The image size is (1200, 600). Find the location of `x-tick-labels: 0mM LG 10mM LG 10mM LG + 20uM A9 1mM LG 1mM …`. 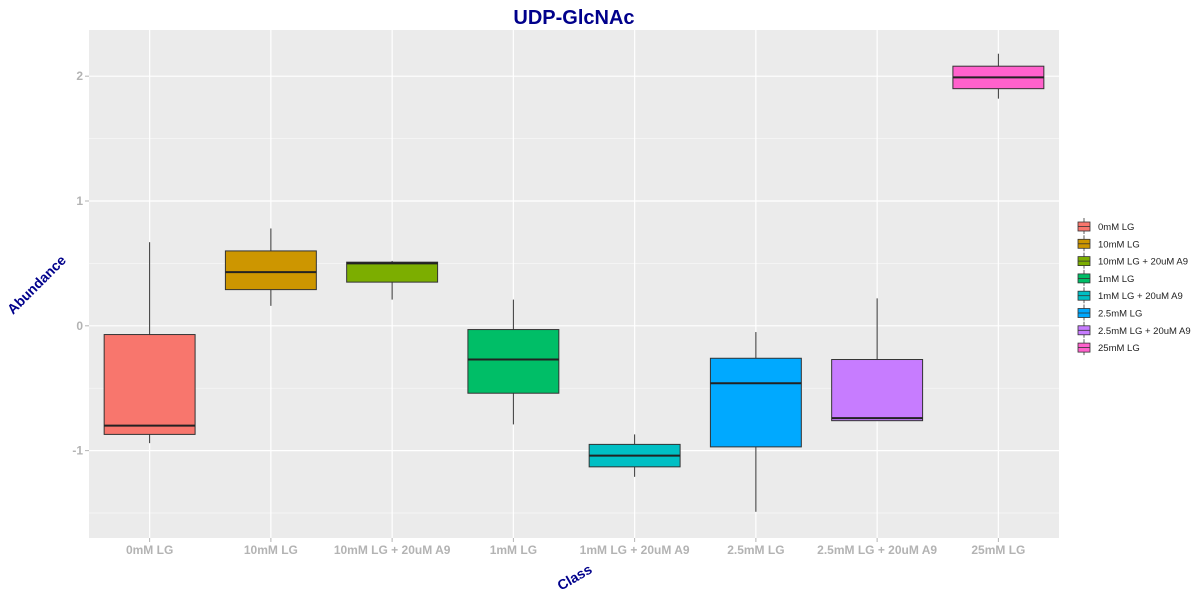

x-tick-labels: 0mM LG 10mM LG 10mM LG + 20uM A9 1mM LG 1mM … is located at coordinates (575, 547).